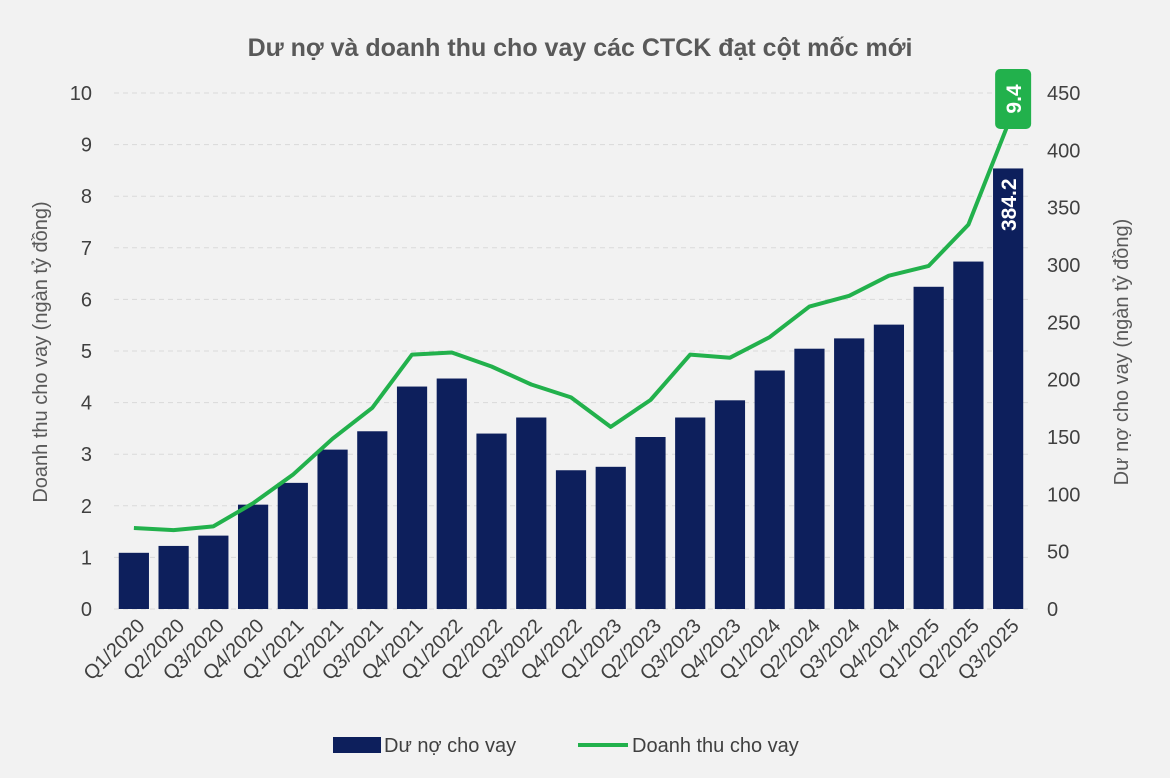 The height and width of the screenshot is (778, 1170). I want to click on left-tick-label: 4, so click(86, 404).